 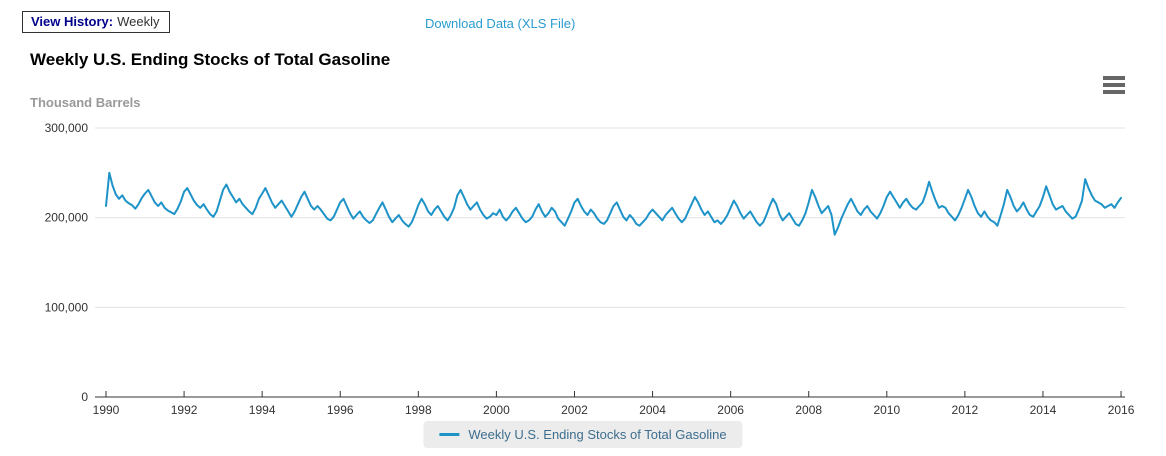 I want to click on view-history-value: Weekly, so click(x=138, y=21).